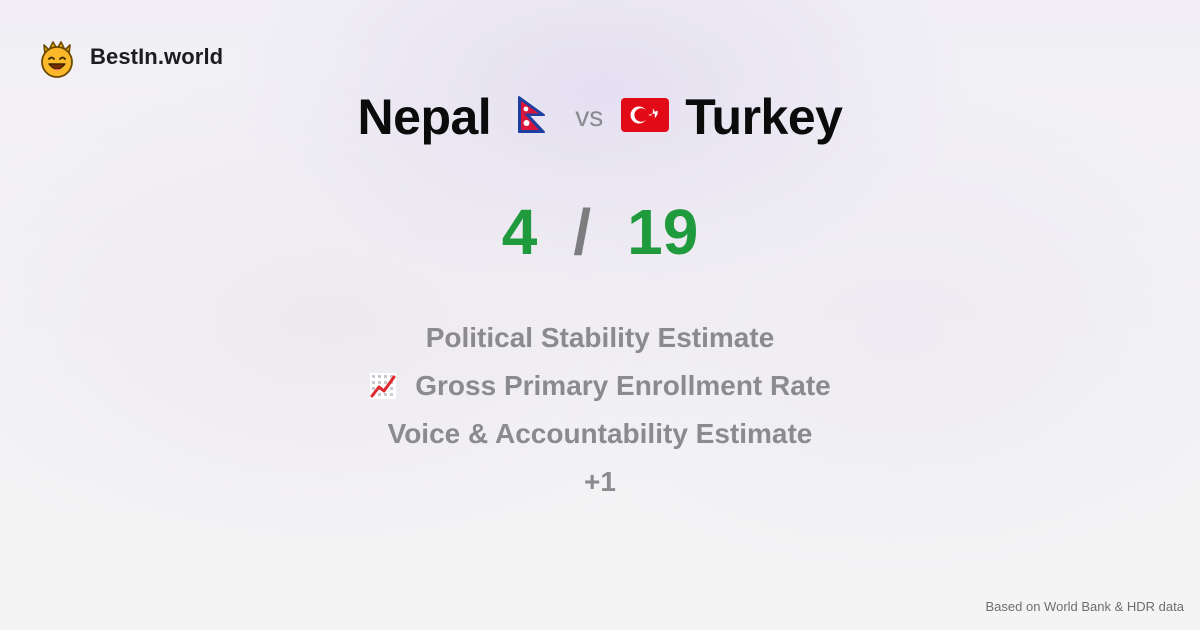  I want to click on metric-item: Political Stability Estimate, so click(600, 338).